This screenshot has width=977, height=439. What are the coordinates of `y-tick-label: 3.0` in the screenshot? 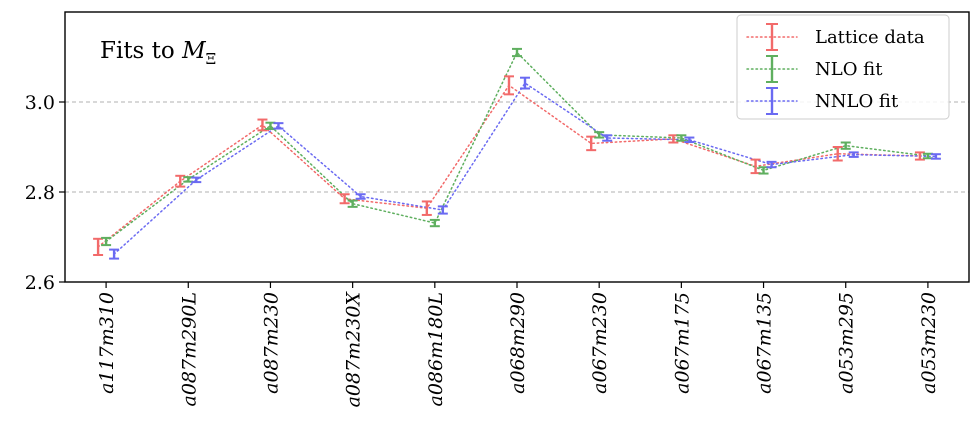 It's located at (40, 103).